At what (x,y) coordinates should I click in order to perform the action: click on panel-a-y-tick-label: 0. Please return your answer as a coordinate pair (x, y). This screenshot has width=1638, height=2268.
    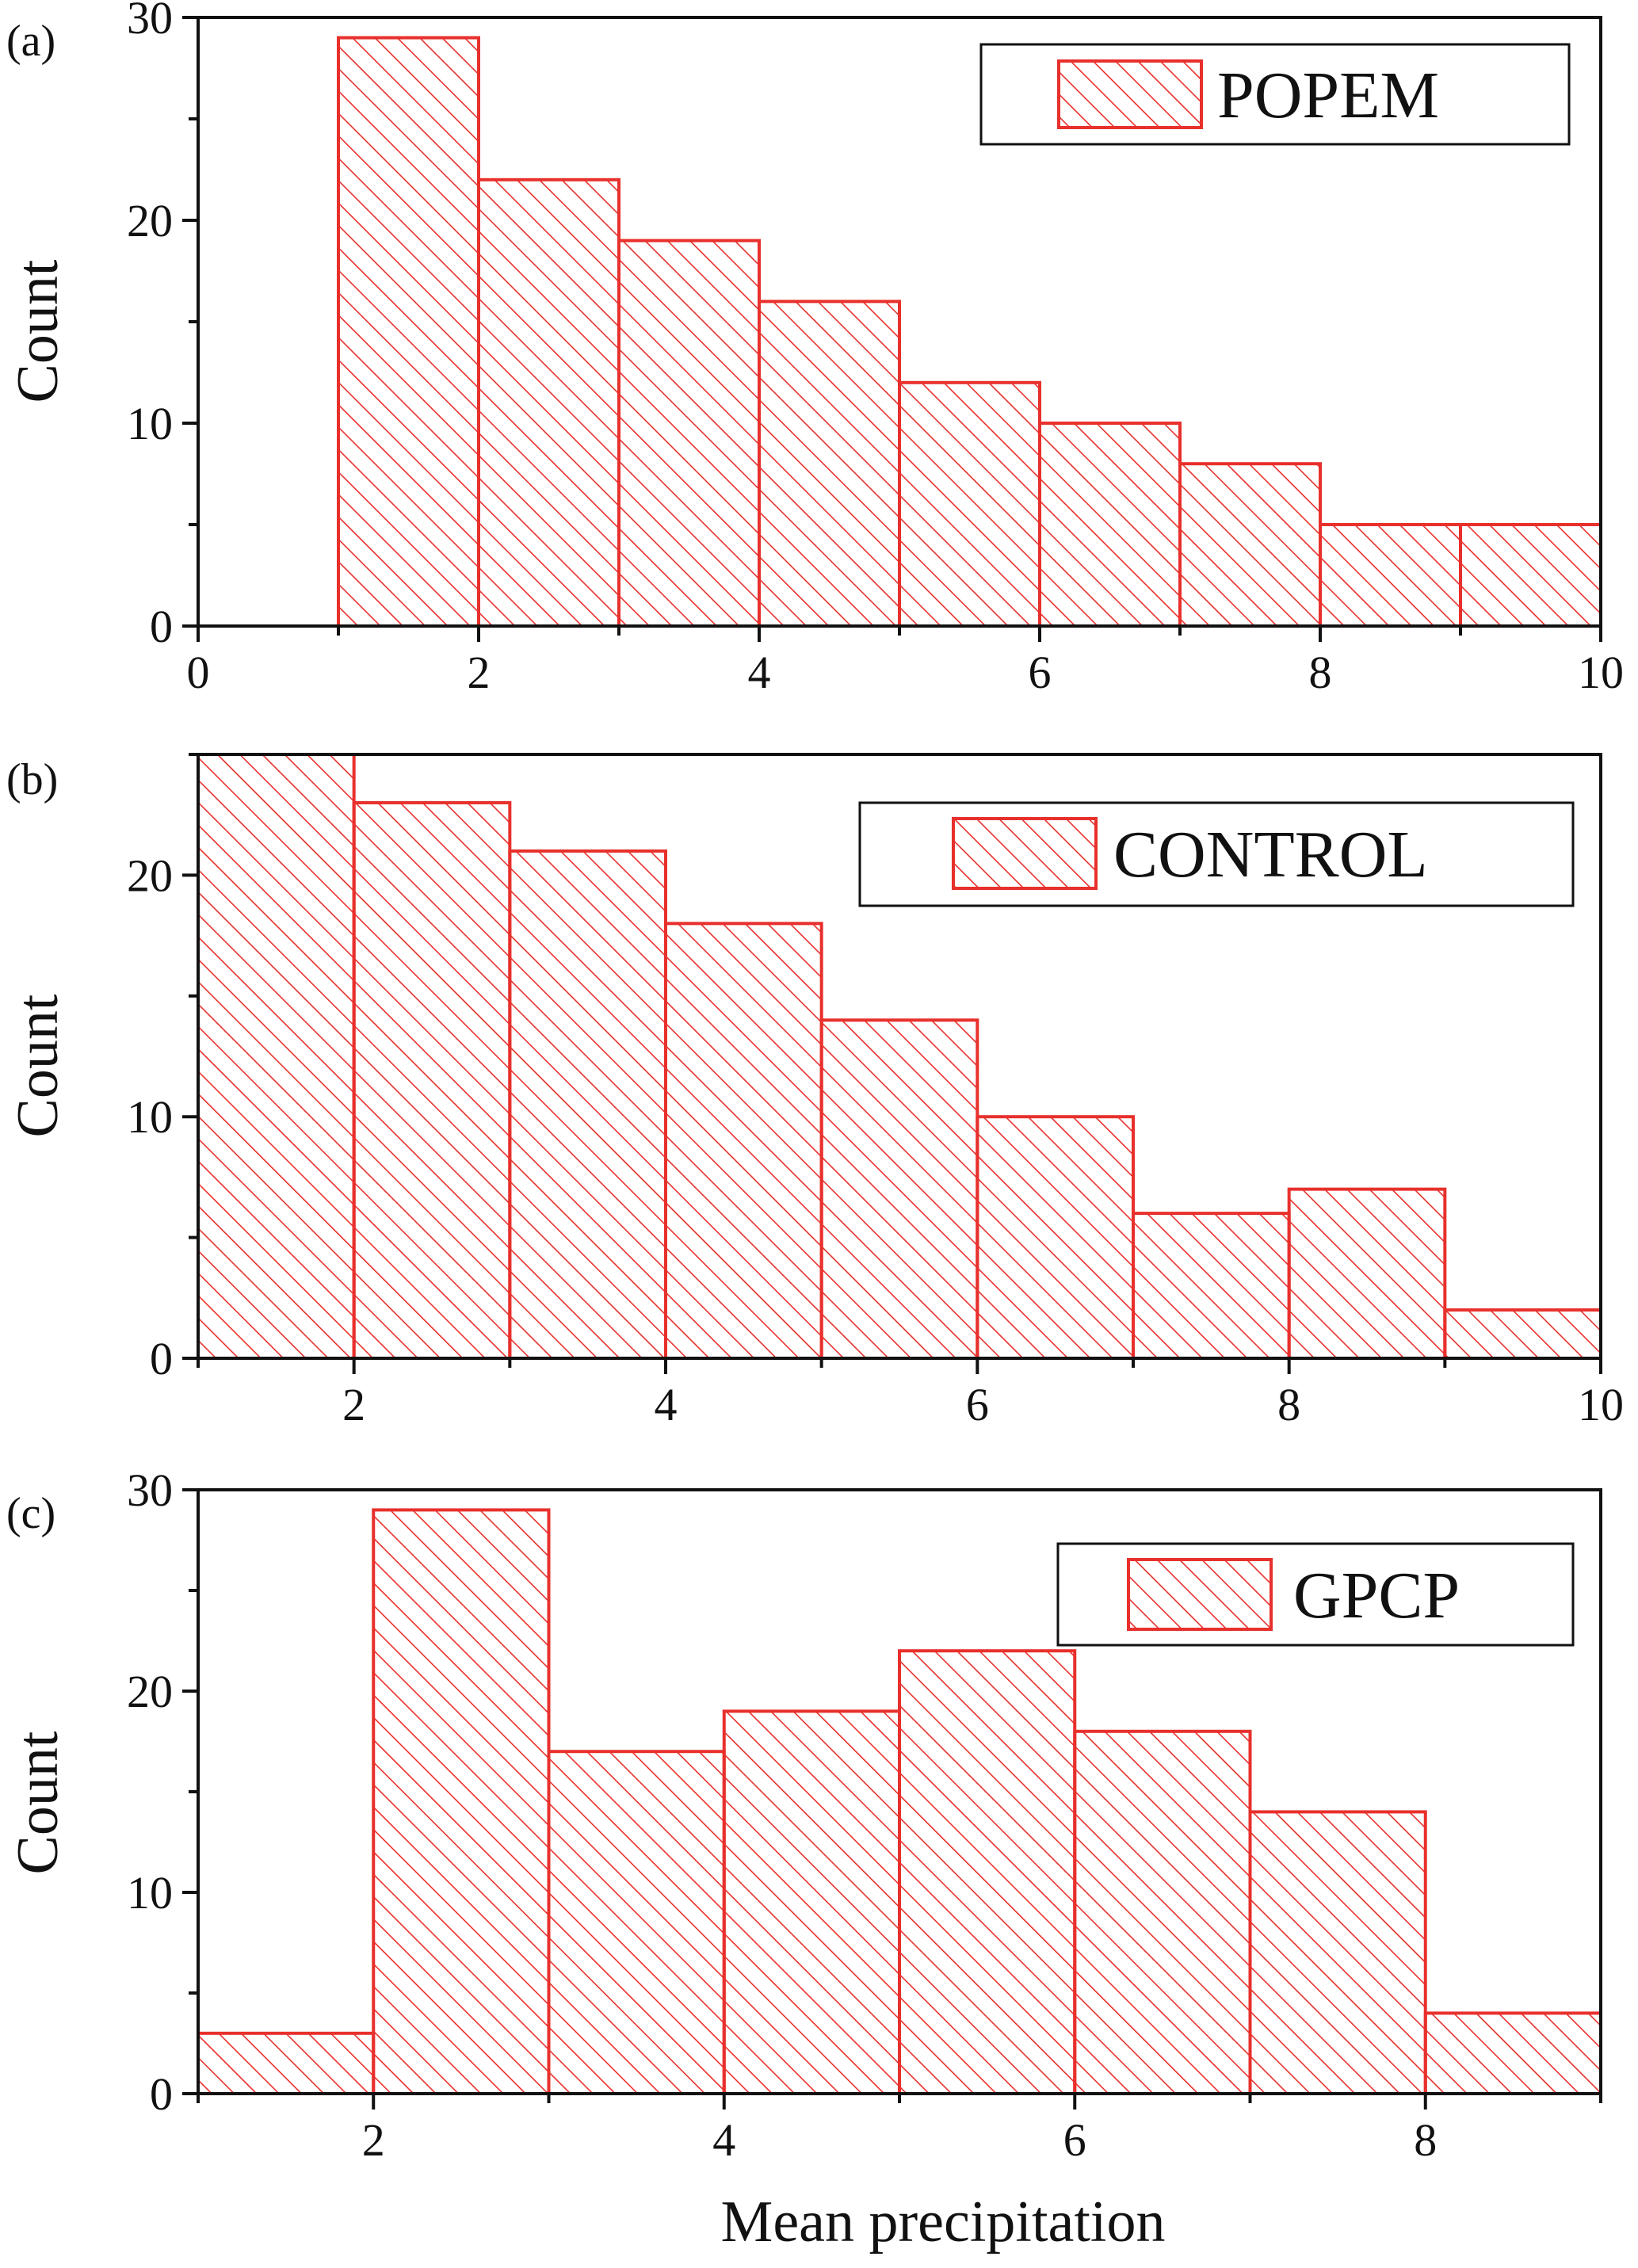
    Looking at the image, I should click on (161, 626).